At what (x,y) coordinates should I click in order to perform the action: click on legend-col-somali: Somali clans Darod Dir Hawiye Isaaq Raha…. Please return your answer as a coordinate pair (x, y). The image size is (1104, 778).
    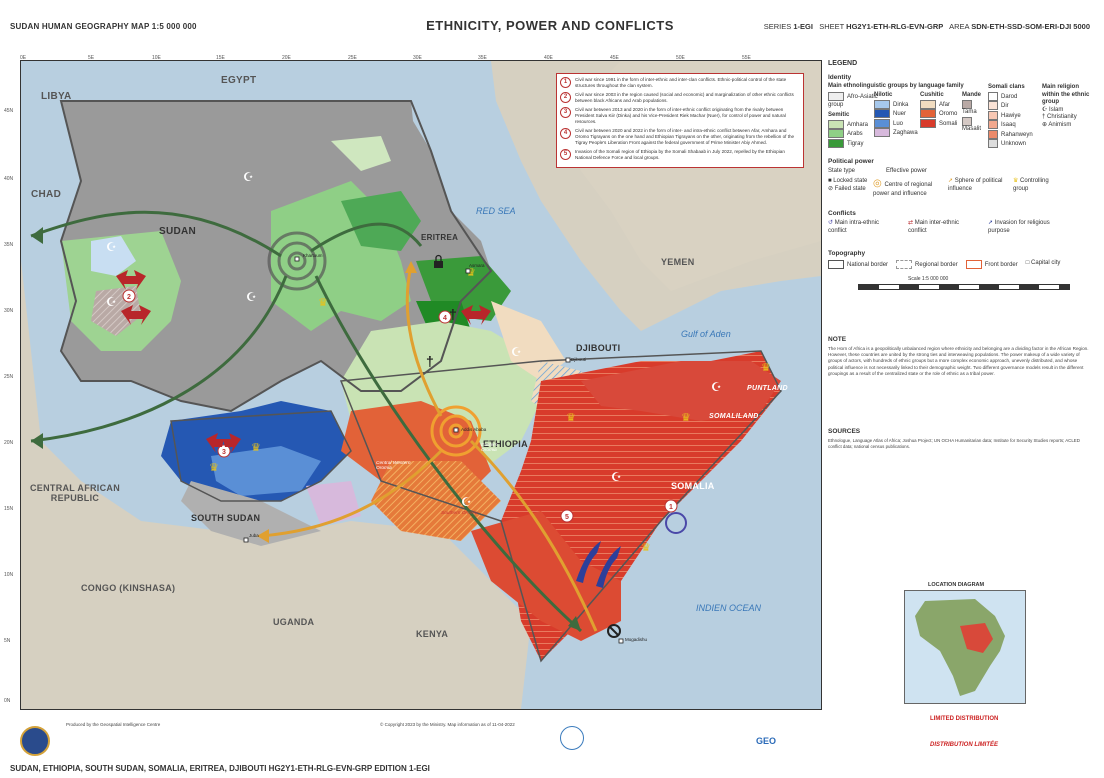
    Looking at the image, I should click on (1013, 116).